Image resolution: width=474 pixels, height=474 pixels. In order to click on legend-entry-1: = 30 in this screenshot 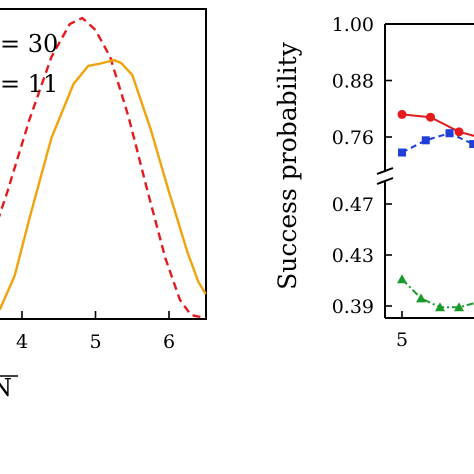, I will do `click(29, 44)`.